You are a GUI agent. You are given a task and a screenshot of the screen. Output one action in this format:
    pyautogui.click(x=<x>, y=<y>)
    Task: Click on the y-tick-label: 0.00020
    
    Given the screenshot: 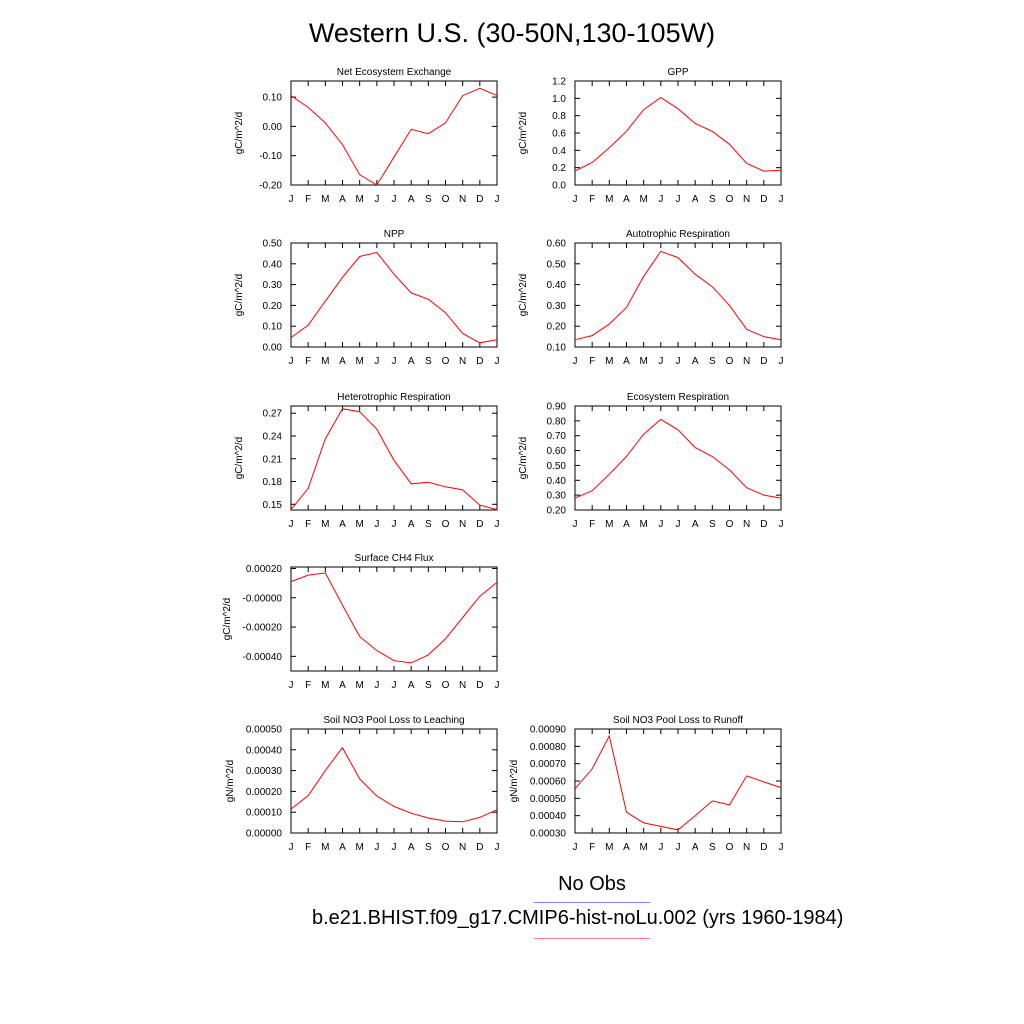 What is the action you would take?
    pyautogui.click(x=264, y=569)
    